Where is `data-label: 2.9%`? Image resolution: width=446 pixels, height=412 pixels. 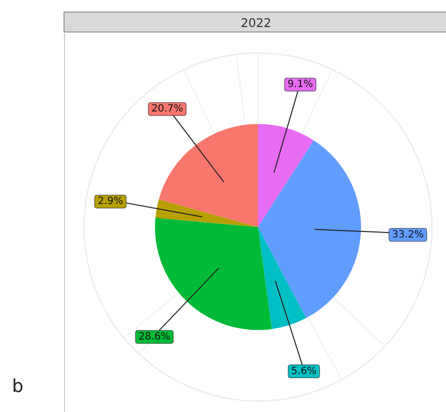 data-label: 2.9% is located at coordinates (111, 202).